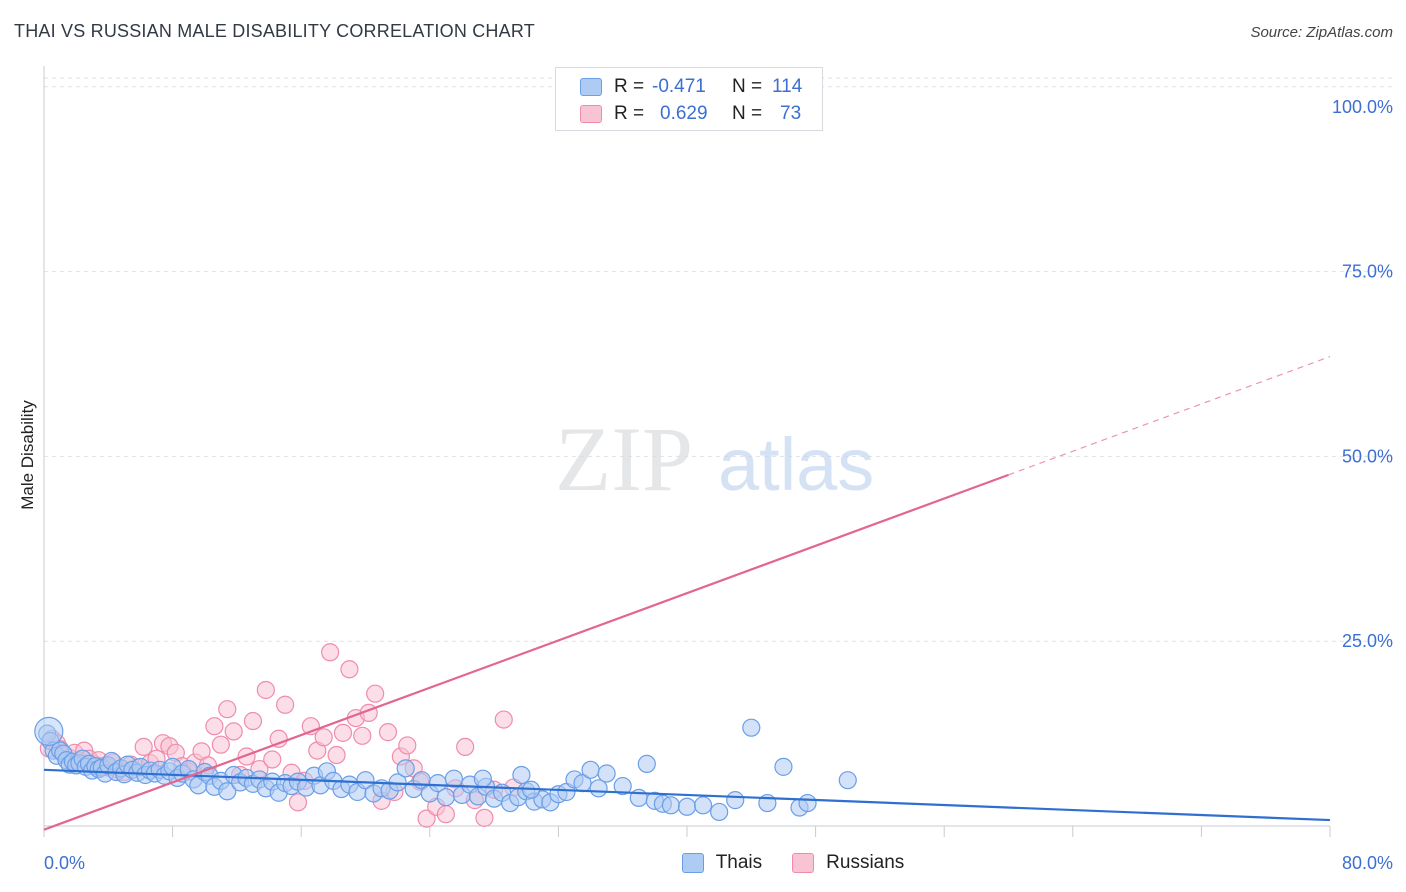  I want to click on correlation-legend: R = -0.471 N = 114 R = 0.629 N = 73, so click(689, 99).